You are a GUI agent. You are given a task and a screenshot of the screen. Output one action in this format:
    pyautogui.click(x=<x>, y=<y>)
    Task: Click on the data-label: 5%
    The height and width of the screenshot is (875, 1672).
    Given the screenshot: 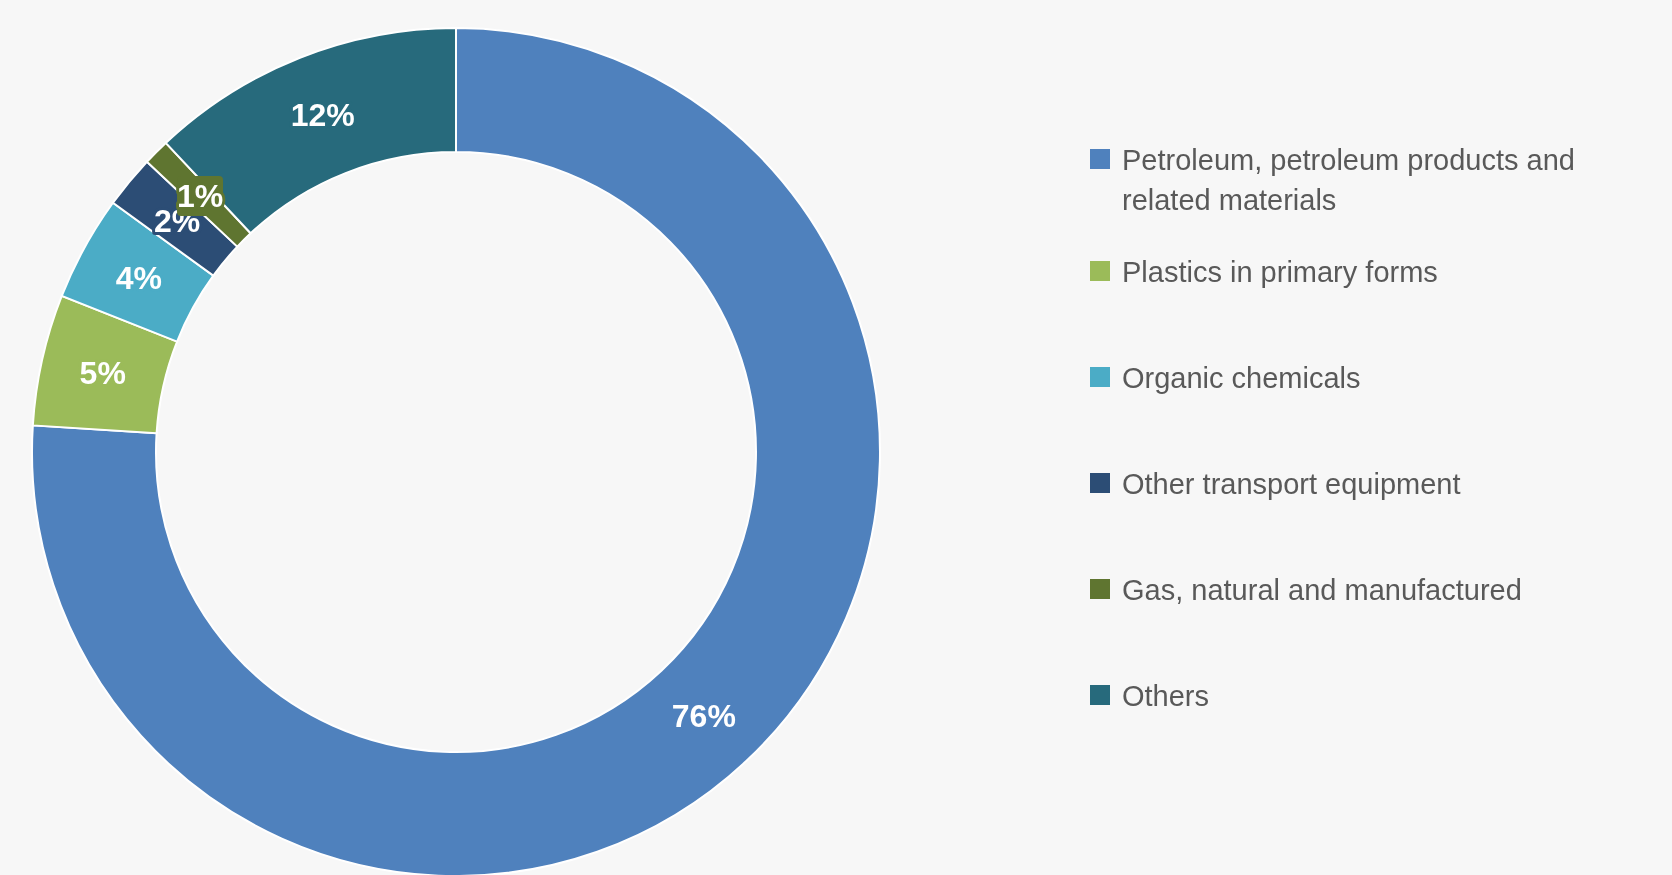 What is the action you would take?
    pyautogui.click(x=102, y=373)
    